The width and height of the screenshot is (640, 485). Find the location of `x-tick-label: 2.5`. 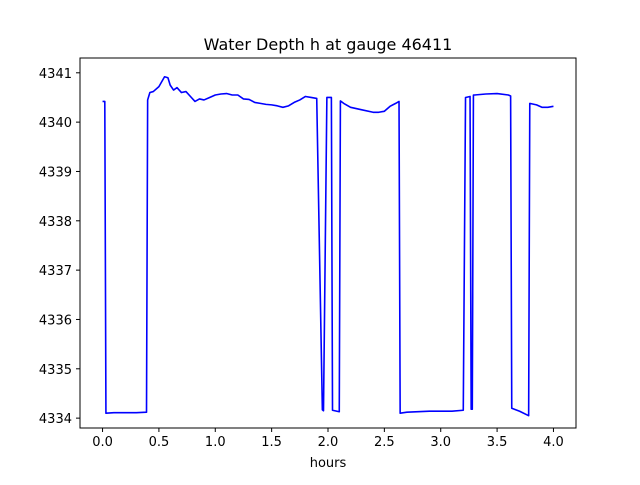

x-tick-label: 2.5 is located at coordinates (384, 442).